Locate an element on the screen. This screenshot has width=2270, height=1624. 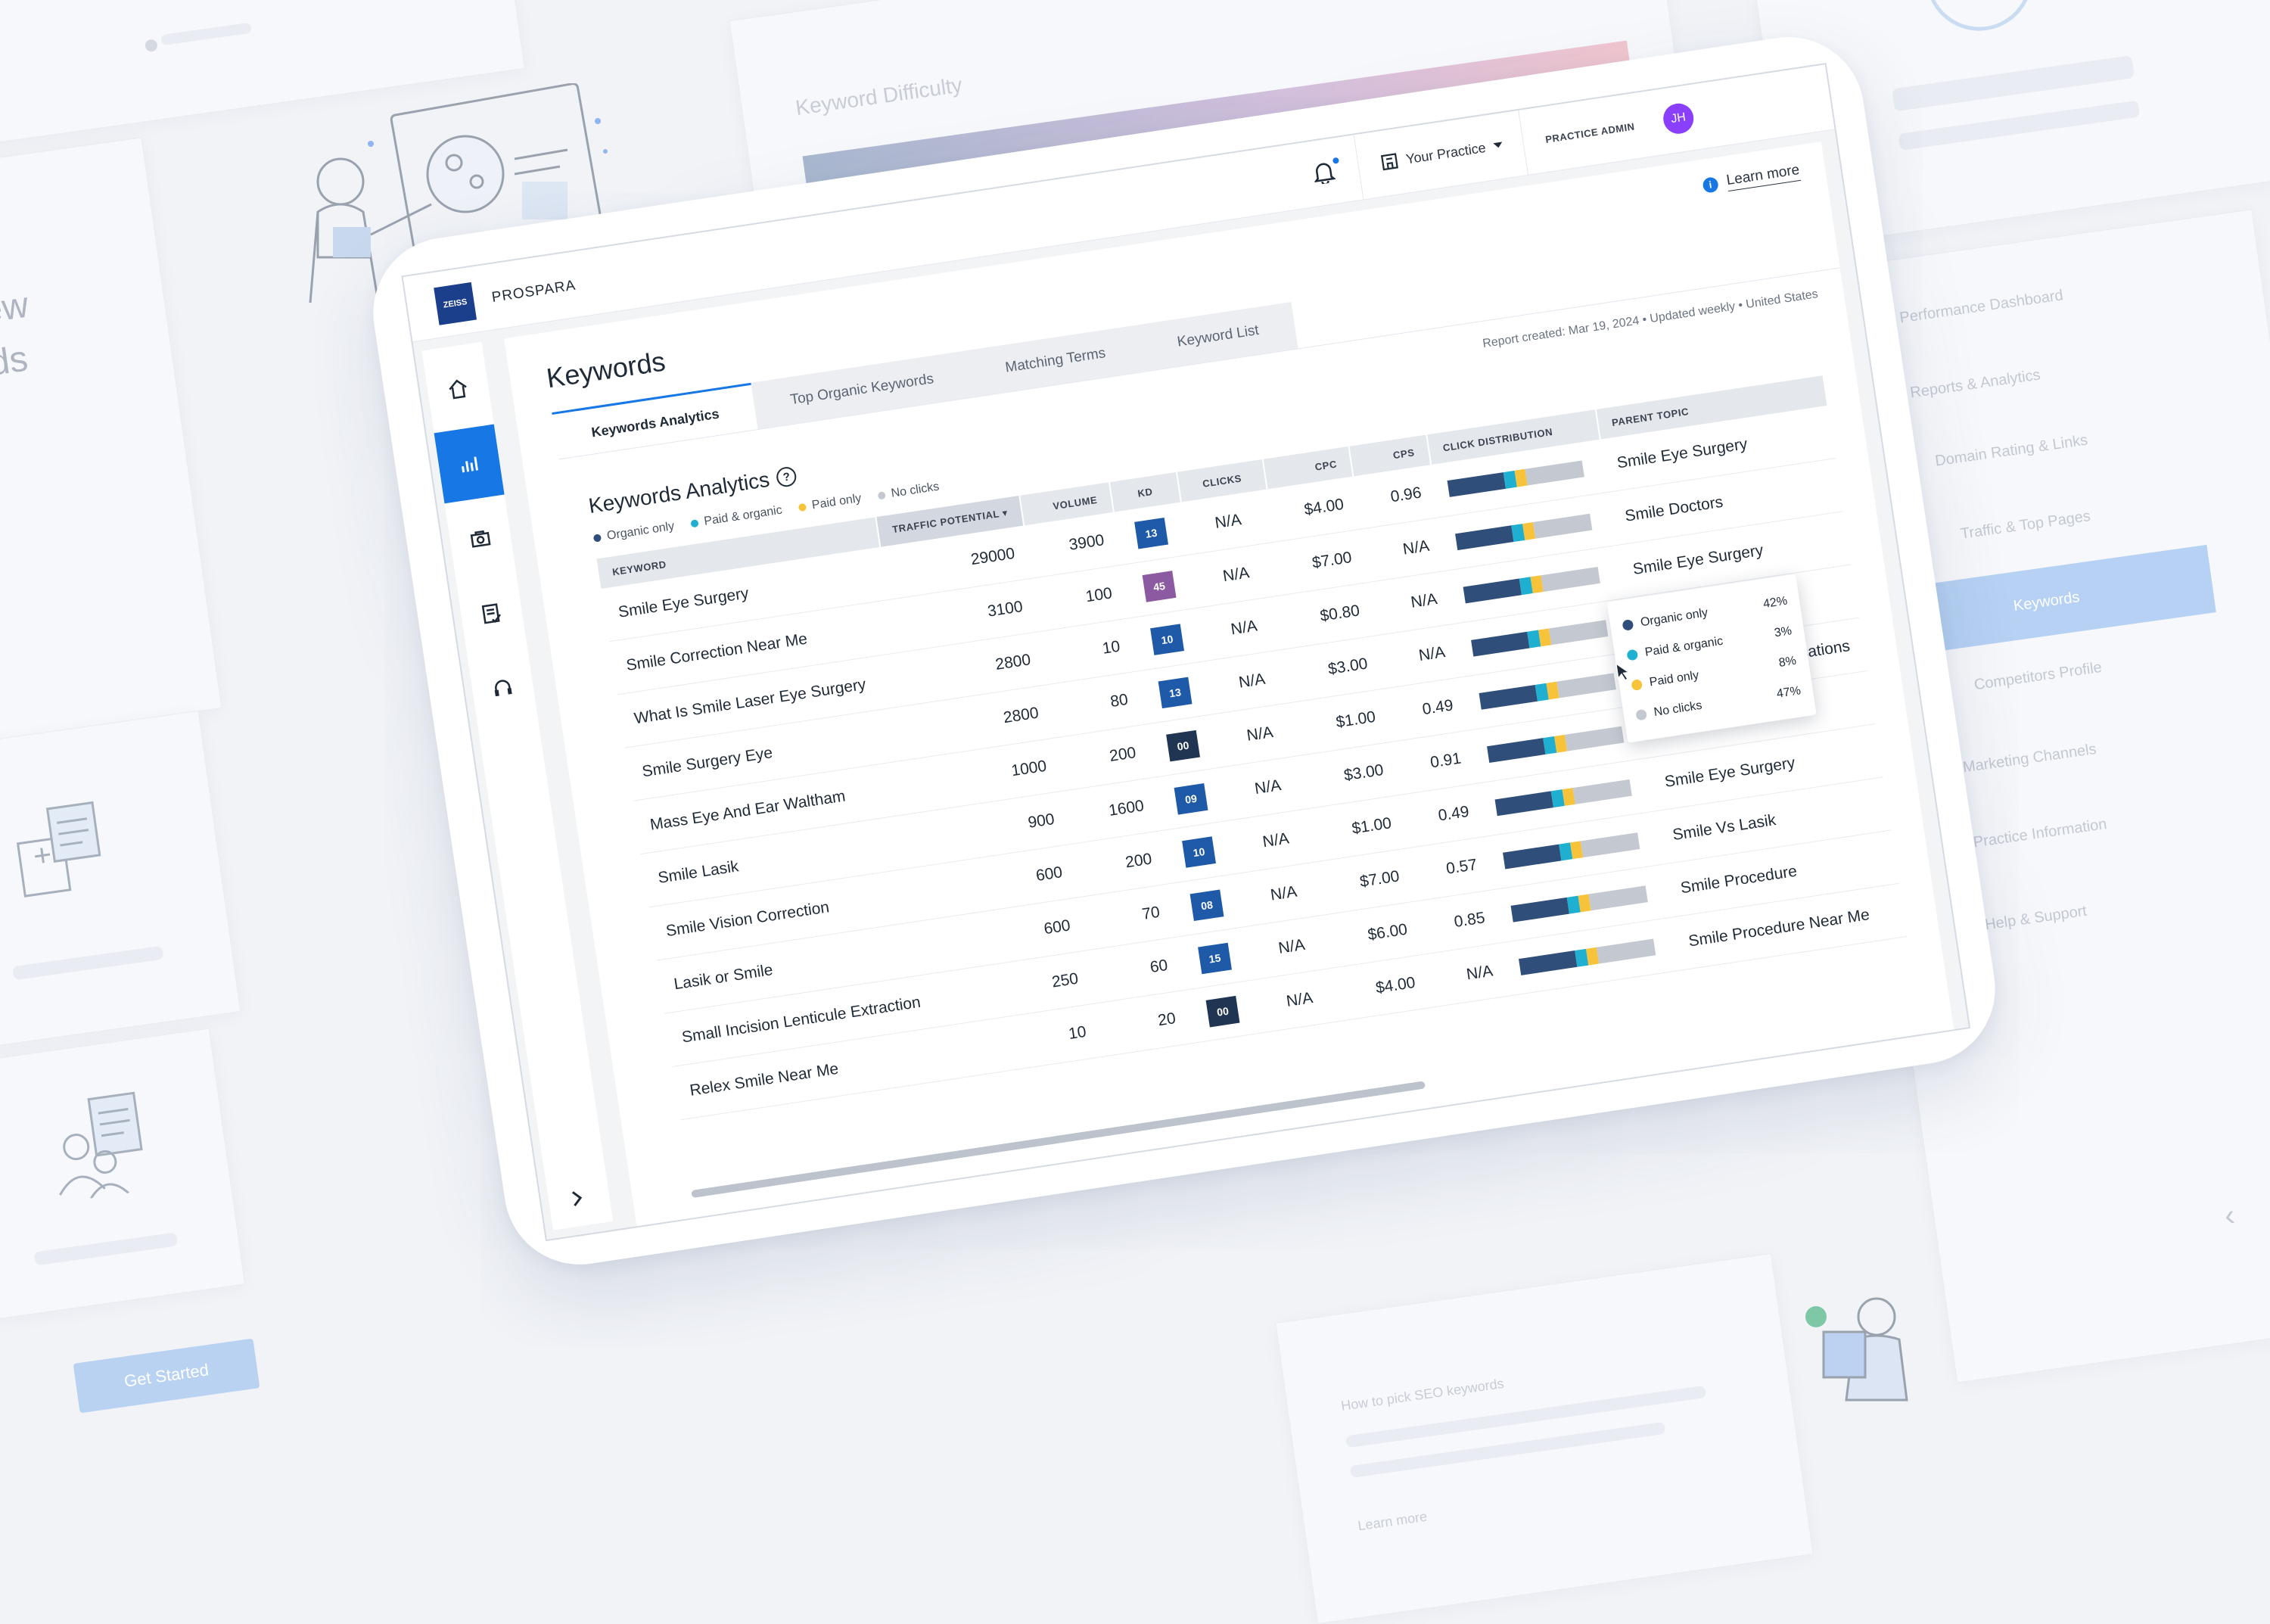
bg-nav-label: Reports & Analytics is located at coordinates (1975, 383).